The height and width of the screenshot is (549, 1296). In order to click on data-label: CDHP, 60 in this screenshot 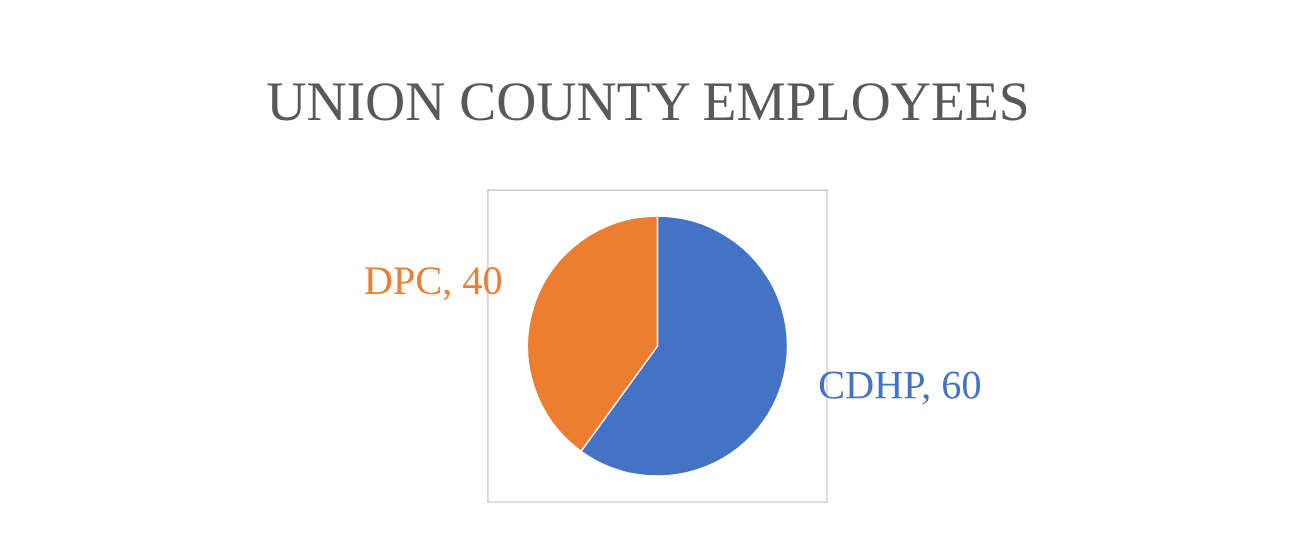, I will do `click(900, 388)`.